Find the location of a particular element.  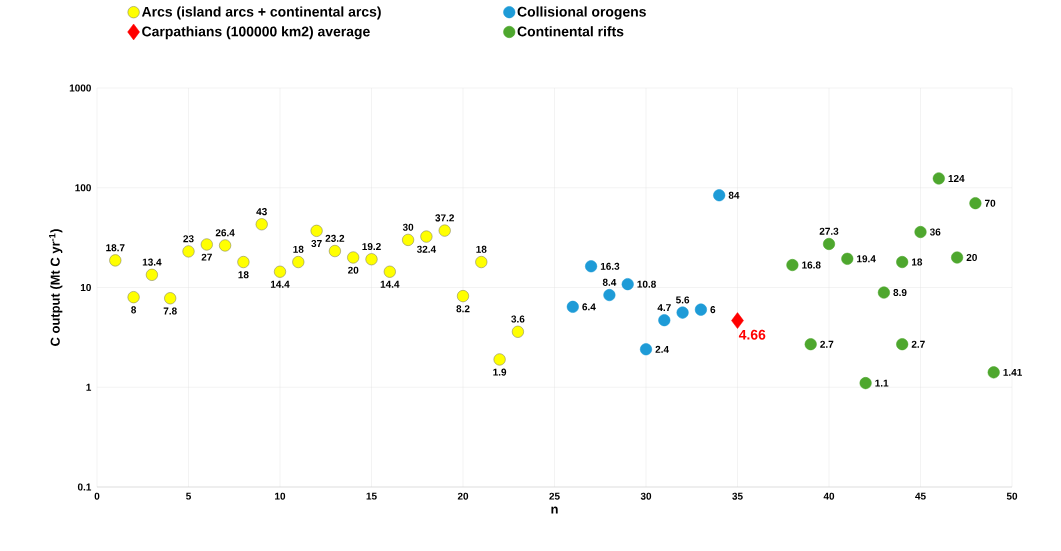

data-label: 8.4 is located at coordinates (609, 282).